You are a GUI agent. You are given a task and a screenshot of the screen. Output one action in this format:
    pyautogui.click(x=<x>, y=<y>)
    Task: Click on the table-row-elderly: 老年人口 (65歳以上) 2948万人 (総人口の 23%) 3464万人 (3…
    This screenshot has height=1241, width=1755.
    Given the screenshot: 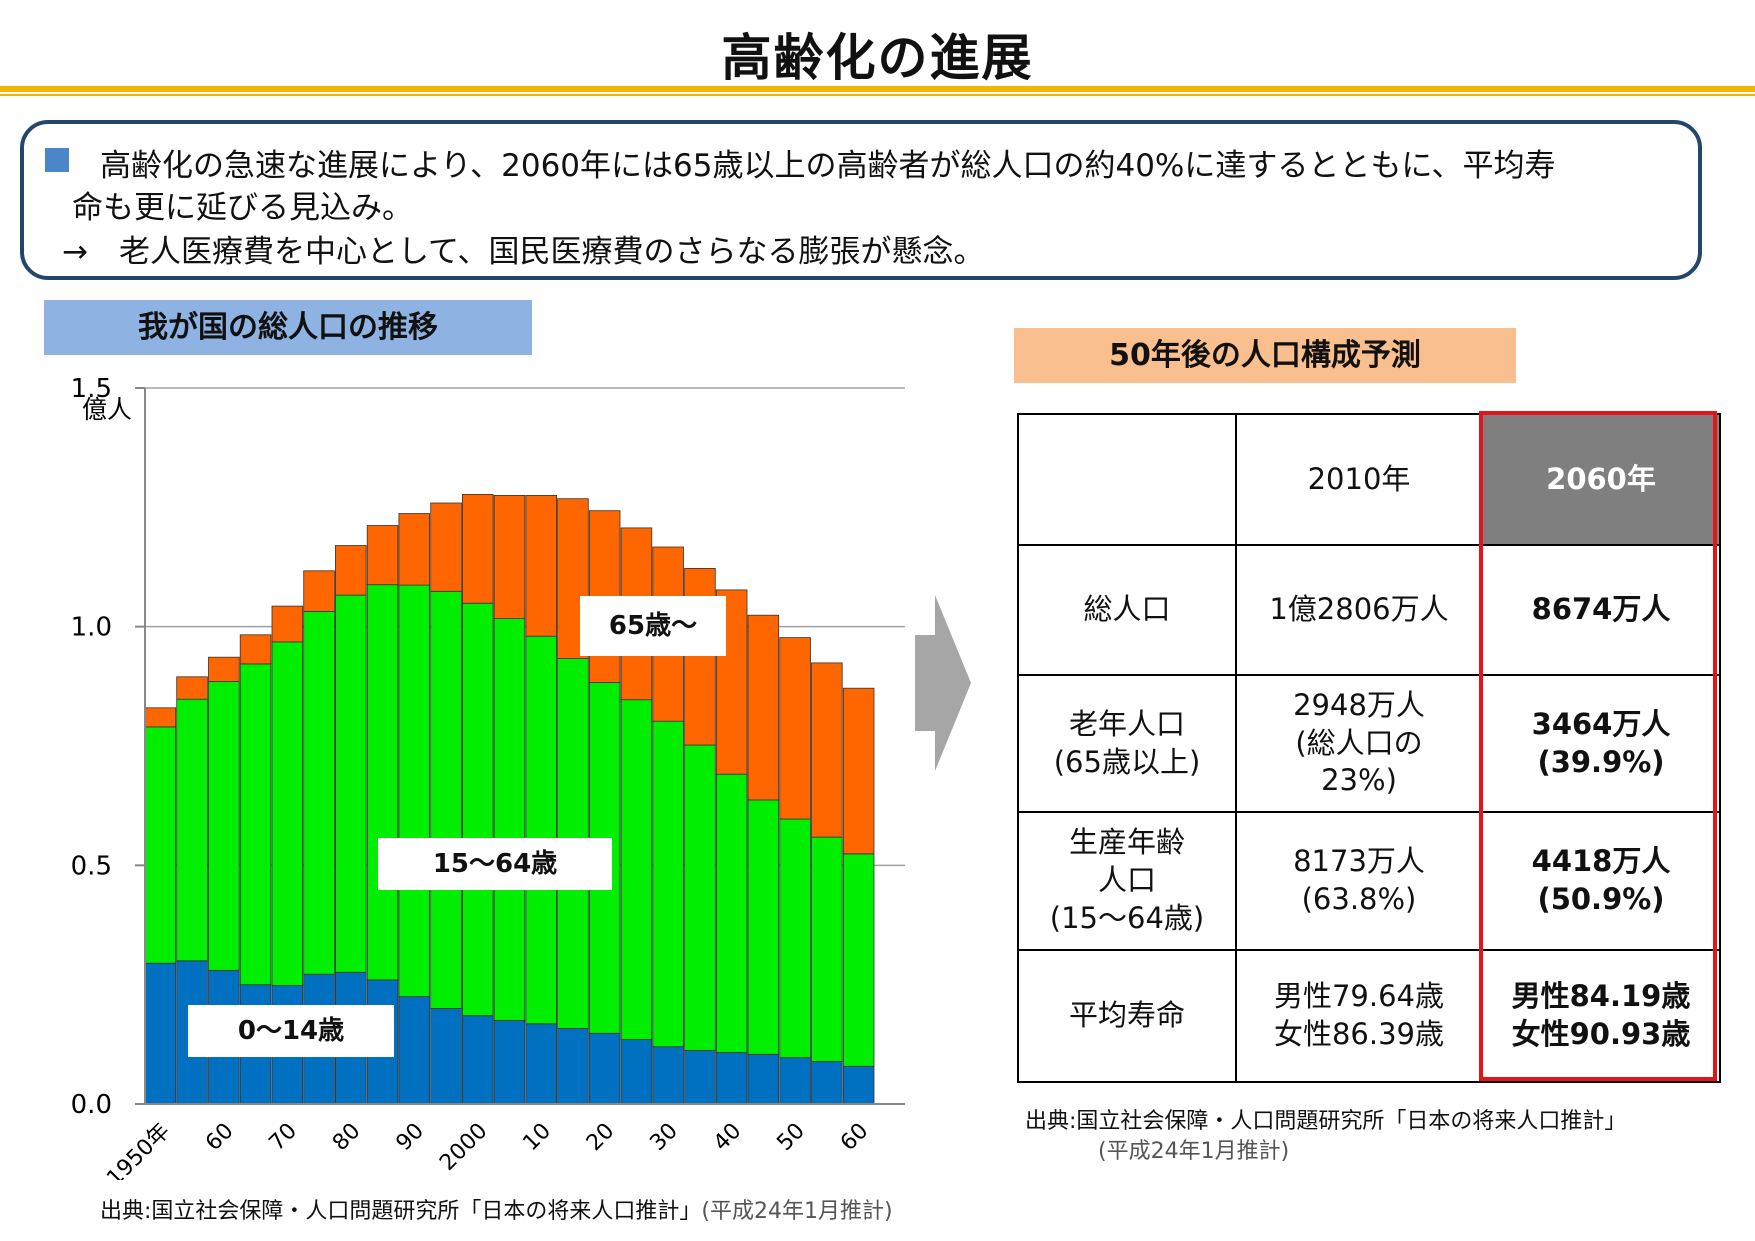 What is the action you would take?
    pyautogui.click(x=1369, y=743)
    